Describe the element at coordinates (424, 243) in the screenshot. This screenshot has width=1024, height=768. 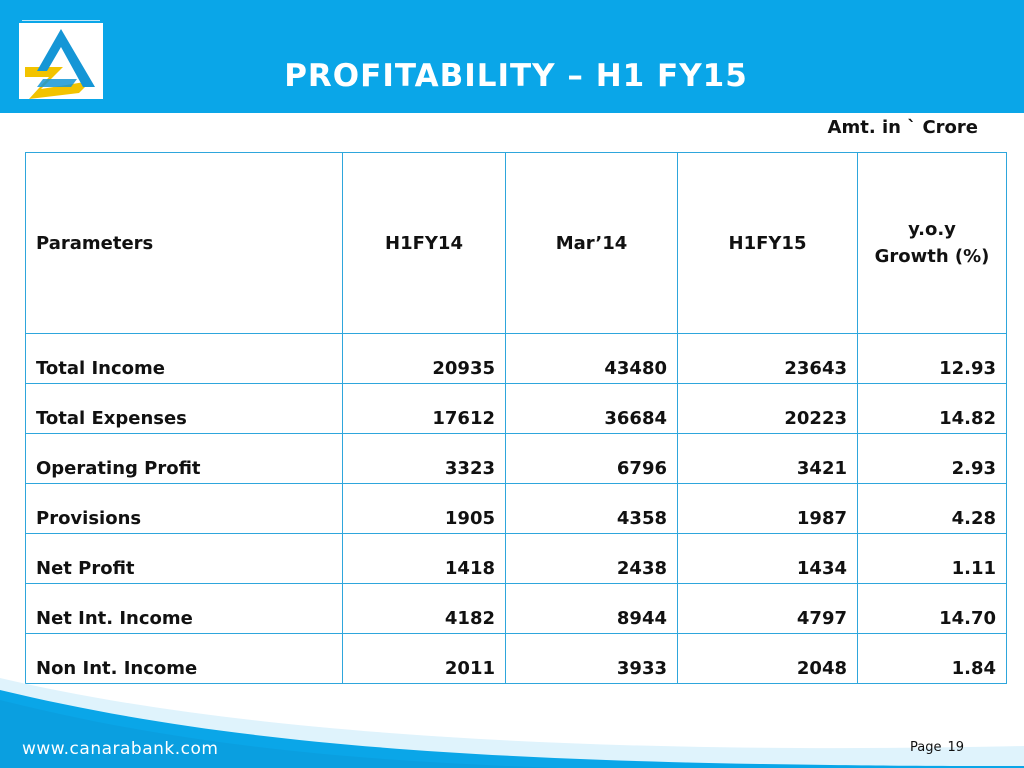
I see `header-h1fy14: H1FY14` at that location.